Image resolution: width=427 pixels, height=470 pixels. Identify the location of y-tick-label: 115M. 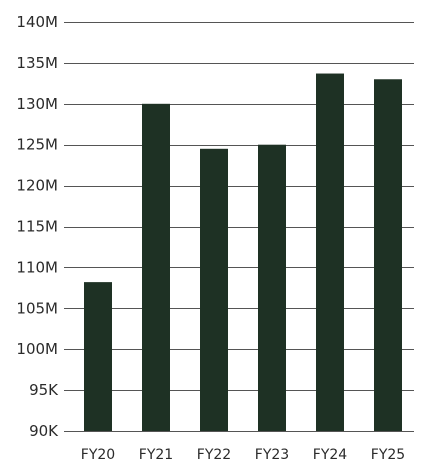
(37, 227).